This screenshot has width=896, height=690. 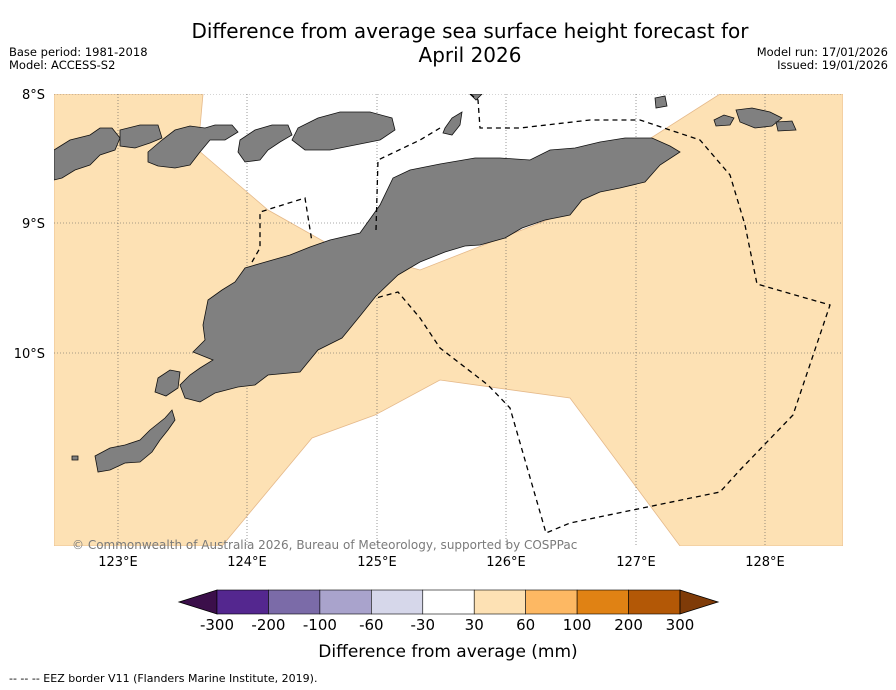 What do you see at coordinates (408, 179) in the screenshot?
I see `eez-border-north` at bounding box center [408, 179].